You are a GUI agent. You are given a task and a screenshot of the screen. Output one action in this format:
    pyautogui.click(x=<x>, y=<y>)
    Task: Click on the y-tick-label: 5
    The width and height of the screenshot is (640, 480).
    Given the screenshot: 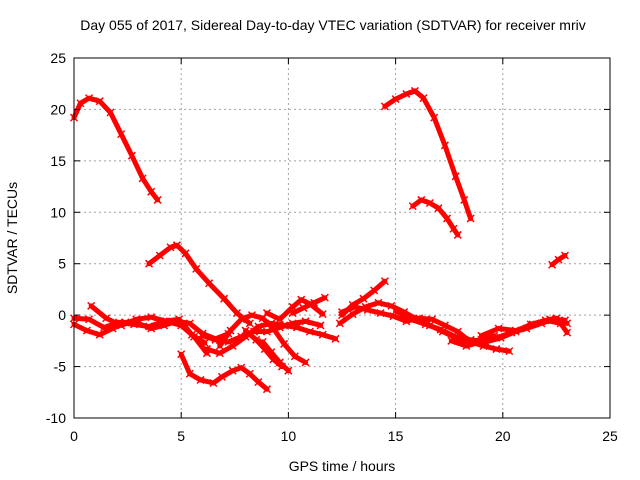 What is the action you would take?
    pyautogui.click(x=62, y=264)
    